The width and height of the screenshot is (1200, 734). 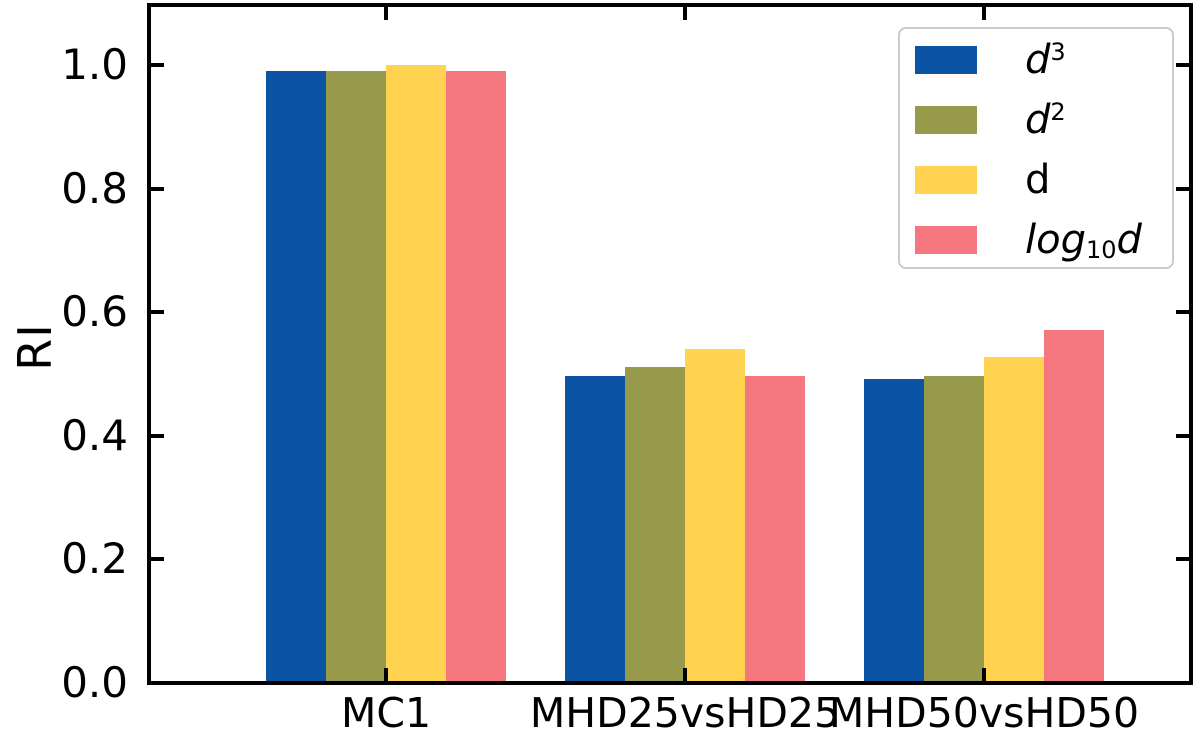 What do you see at coordinates (946, 120) in the screenshot?
I see `legend-swatch-d^2` at bounding box center [946, 120].